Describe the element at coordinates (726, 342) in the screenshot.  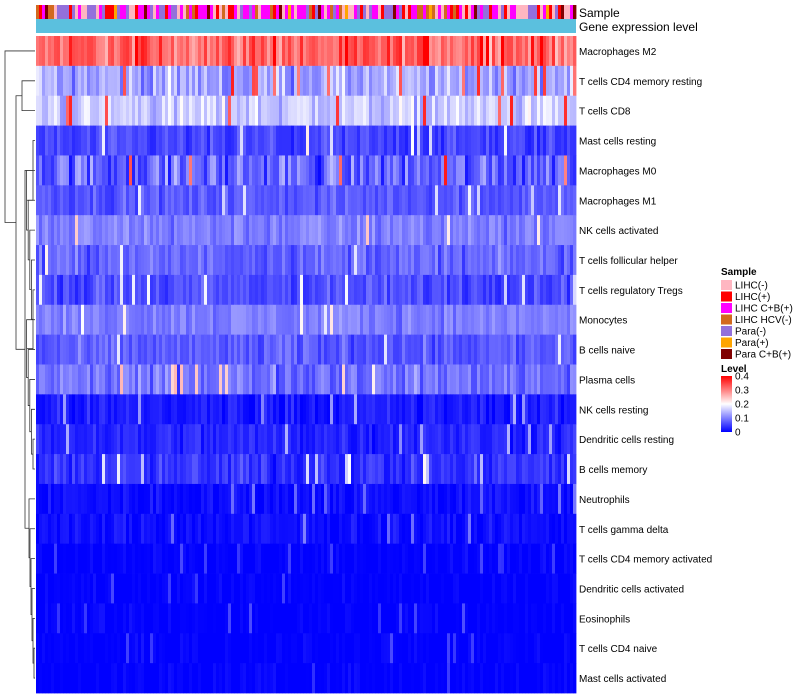
I see `sample-legend-swatch` at that location.